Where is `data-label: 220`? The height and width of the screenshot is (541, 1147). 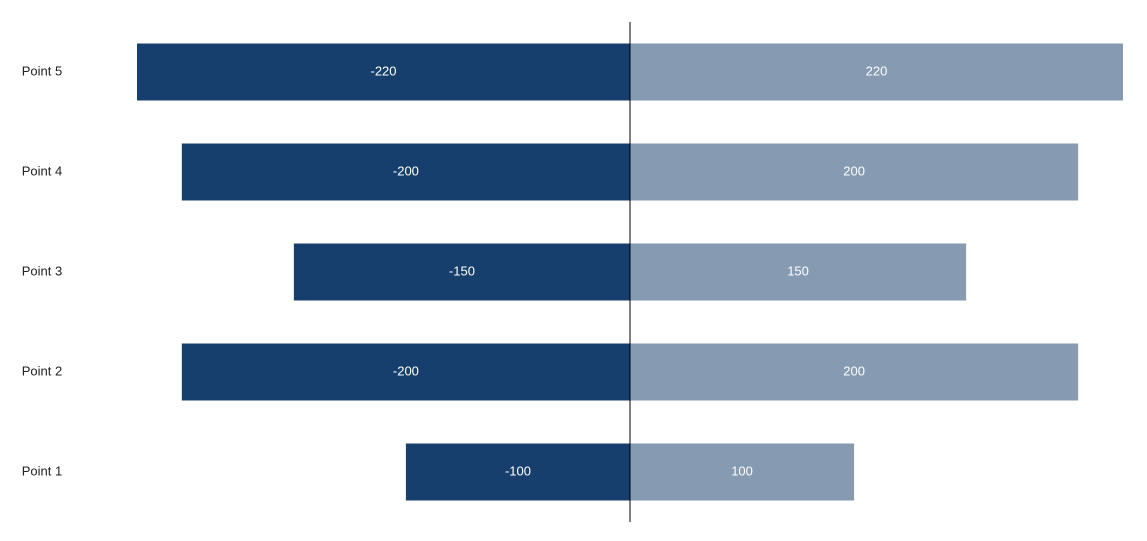
data-label: 220 is located at coordinates (877, 70).